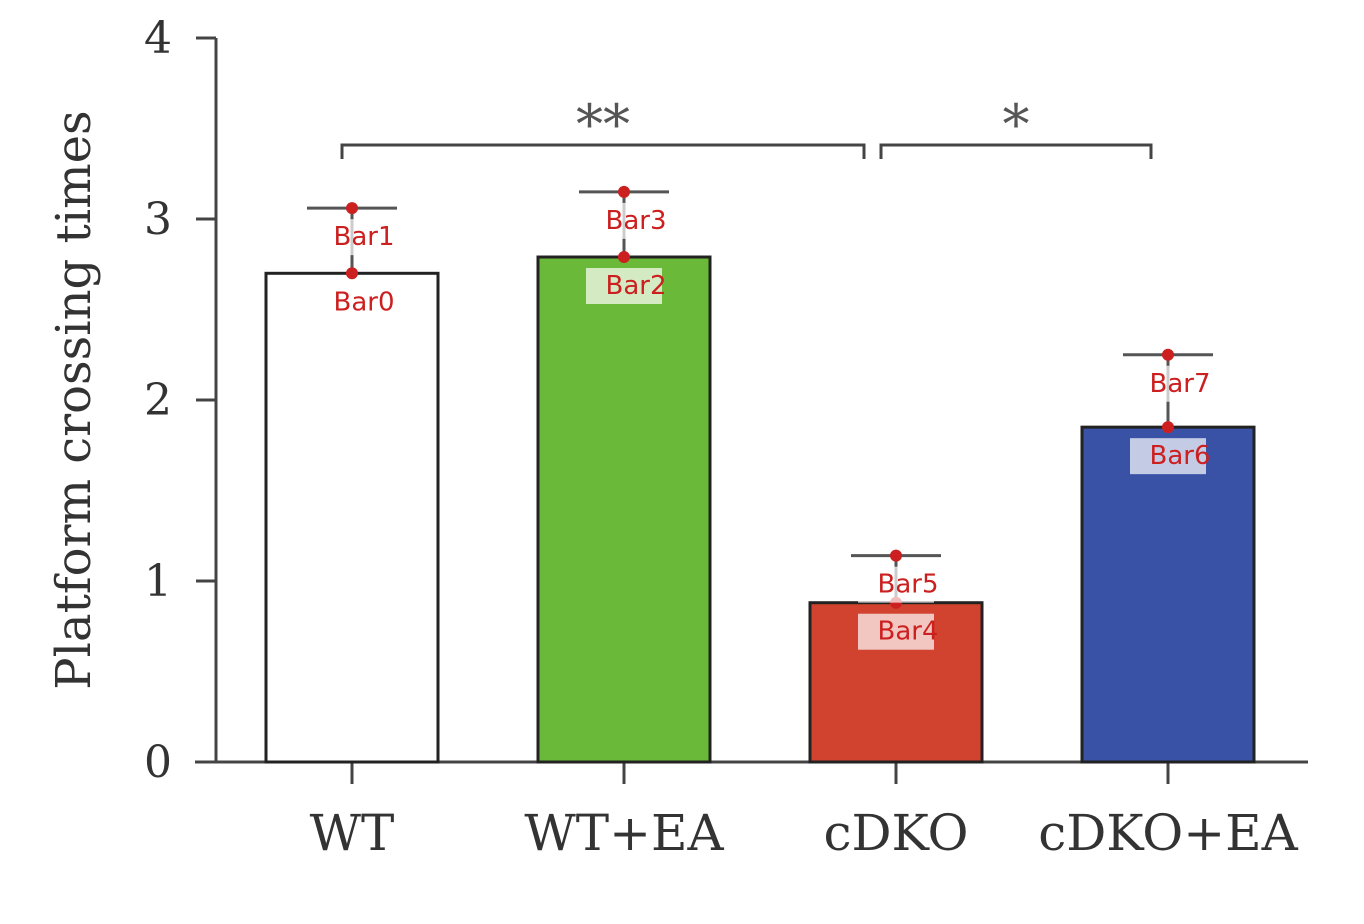 This screenshot has width=1364, height=924. What do you see at coordinates (158, 38) in the screenshot?
I see `y-tick-label: 4` at bounding box center [158, 38].